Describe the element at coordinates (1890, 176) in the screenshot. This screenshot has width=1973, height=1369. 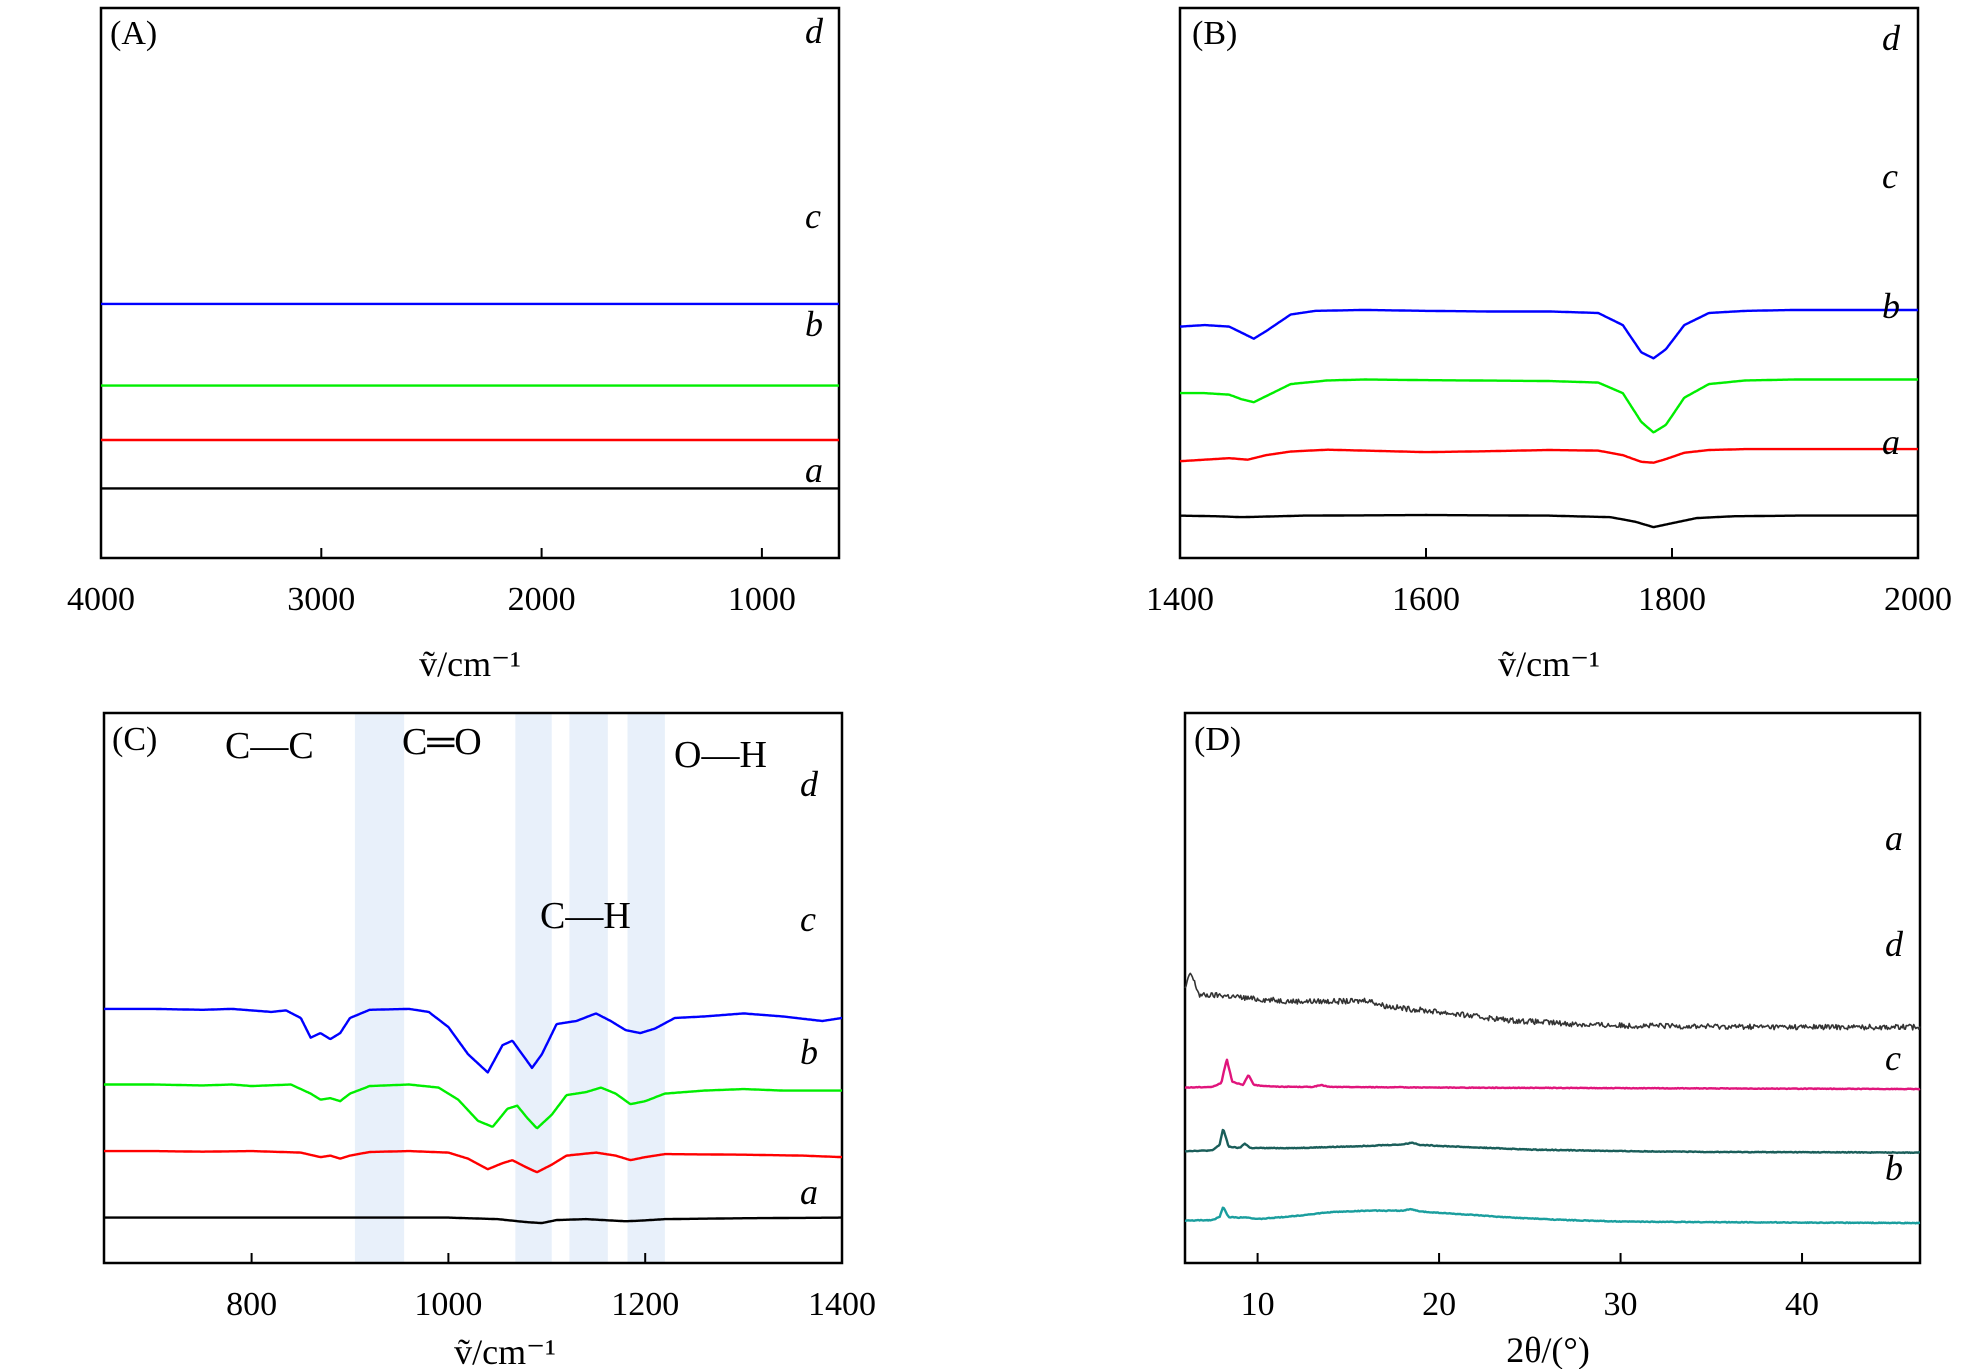
I see `panel-b-label-c: c` at that location.